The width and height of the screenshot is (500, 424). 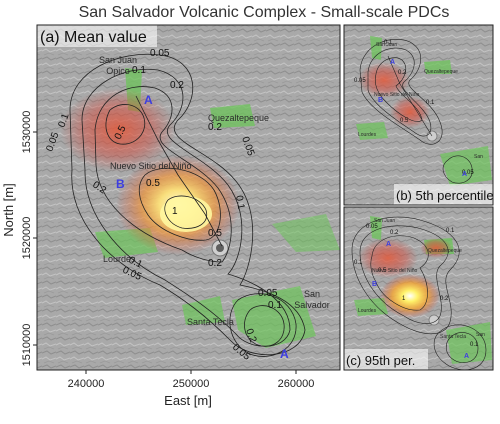 What do you see at coordinates (480, 335) in the screenshot?
I see `bottom-place-san-salvador: San` at bounding box center [480, 335].